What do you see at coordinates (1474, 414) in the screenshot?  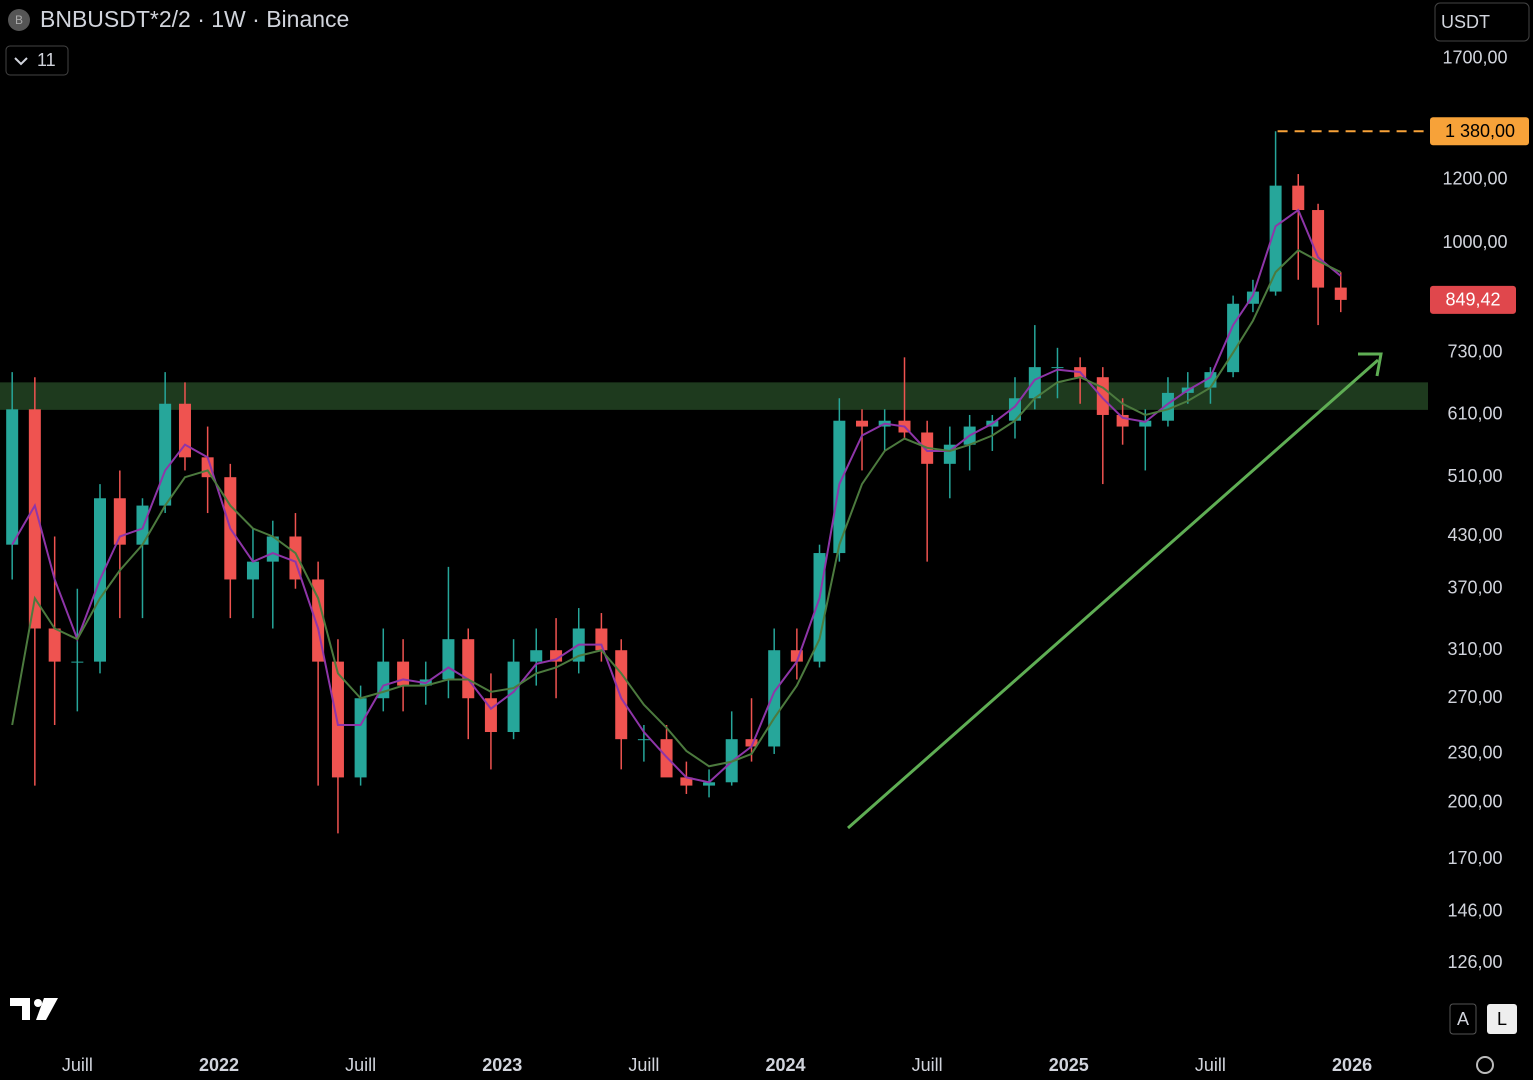 I see `y-tick-label: 610,00` at bounding box center [1474, 414].